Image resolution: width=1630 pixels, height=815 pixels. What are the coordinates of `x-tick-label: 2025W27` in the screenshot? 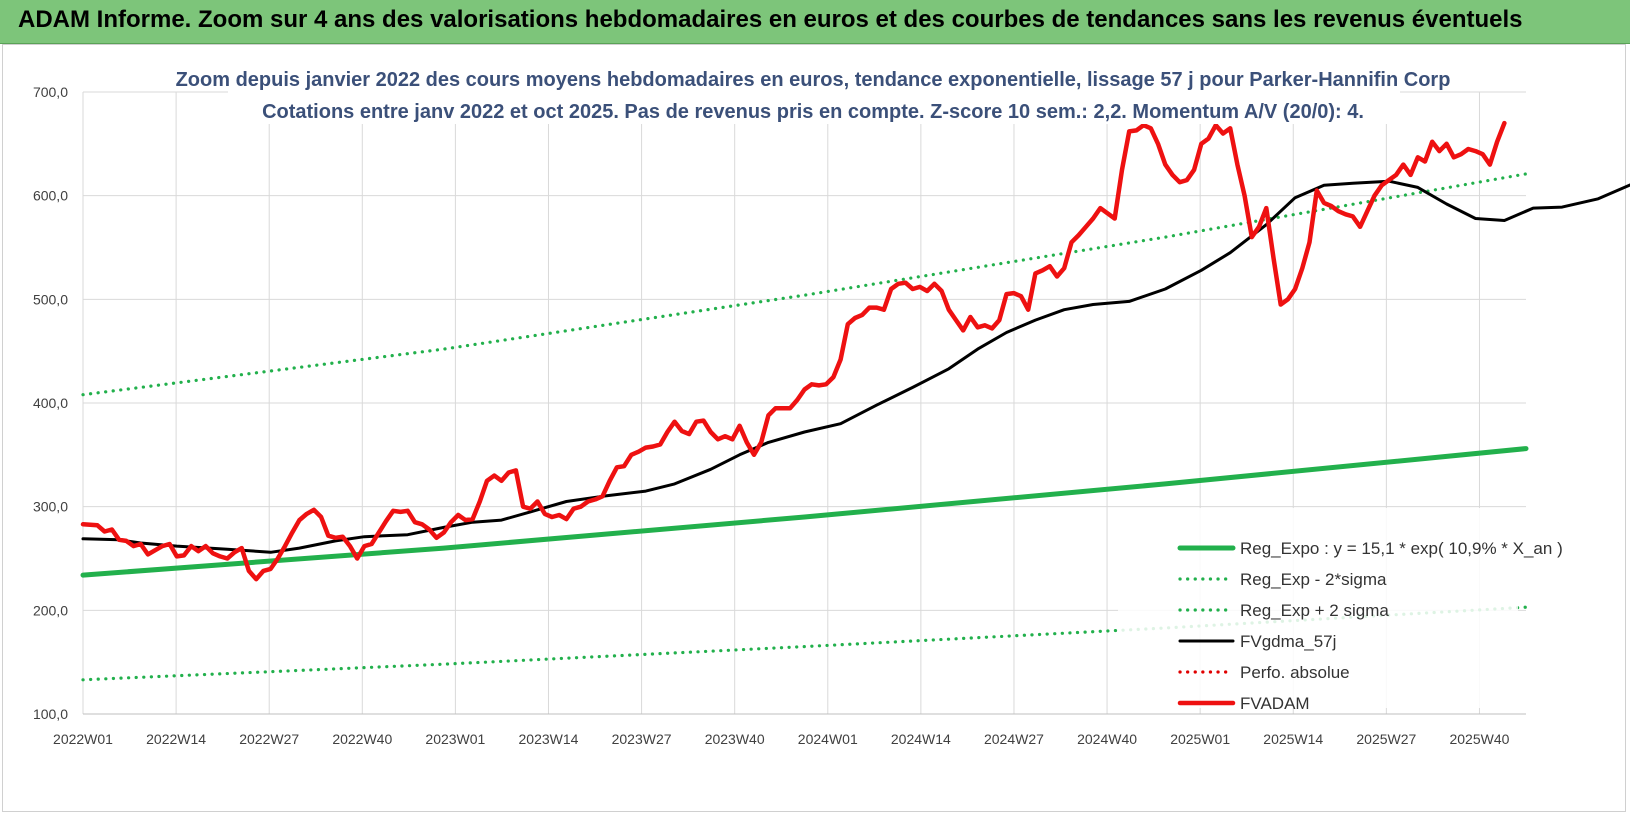 It's located at (1386, 739).